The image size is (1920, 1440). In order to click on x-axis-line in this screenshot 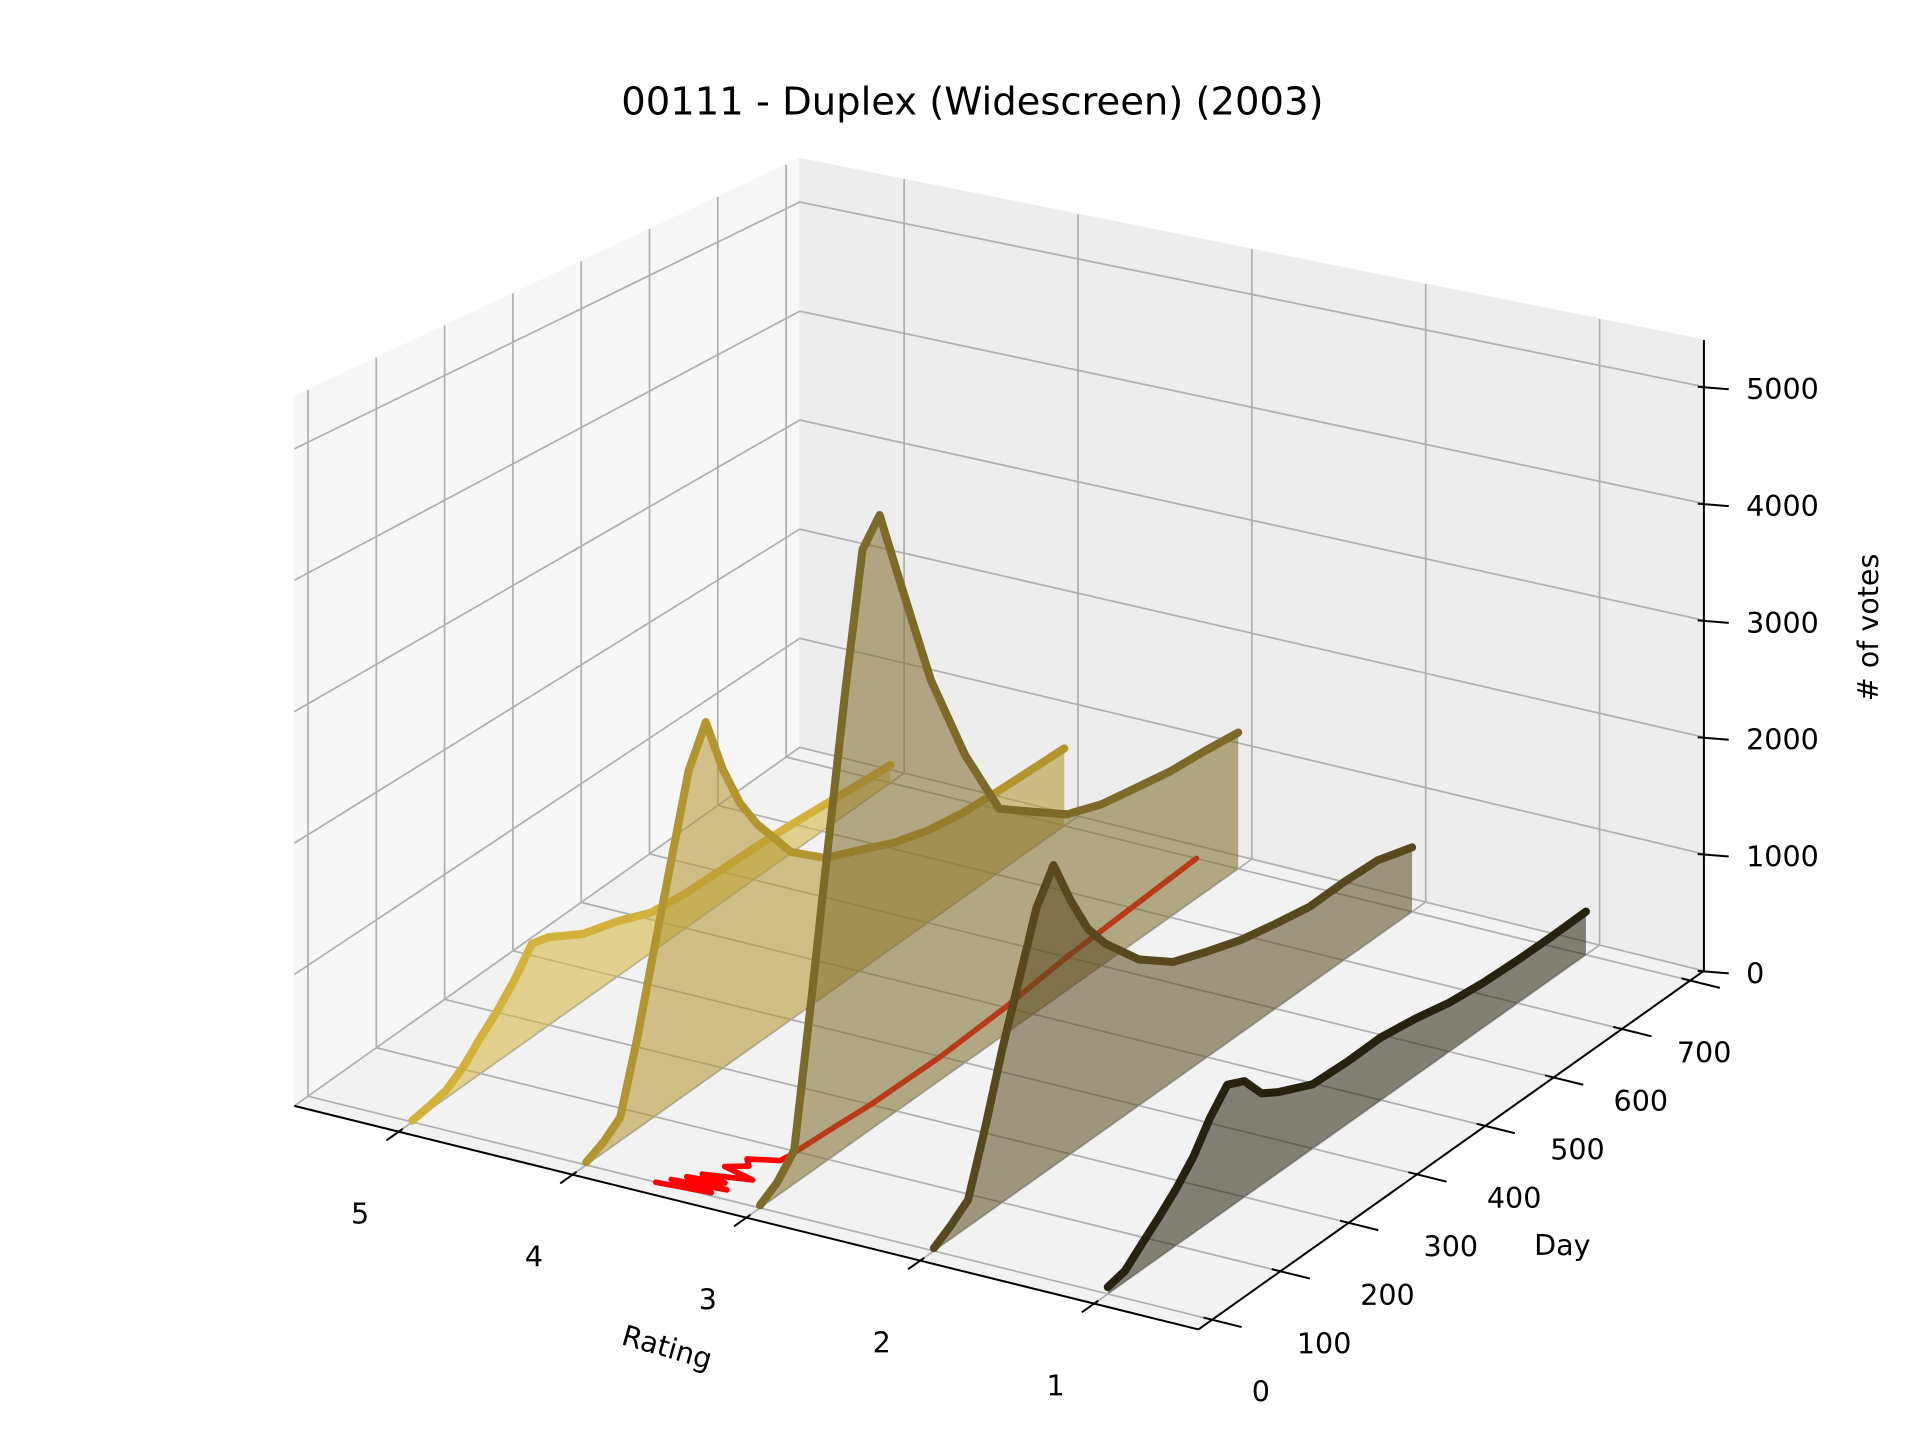, I will do `click(746, 1217)`.